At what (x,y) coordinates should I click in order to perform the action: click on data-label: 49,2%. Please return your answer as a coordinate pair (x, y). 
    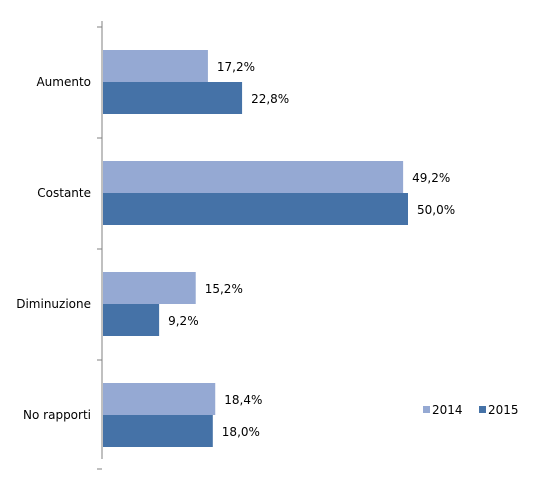
    Looking at the image, I should click on (431, 178).